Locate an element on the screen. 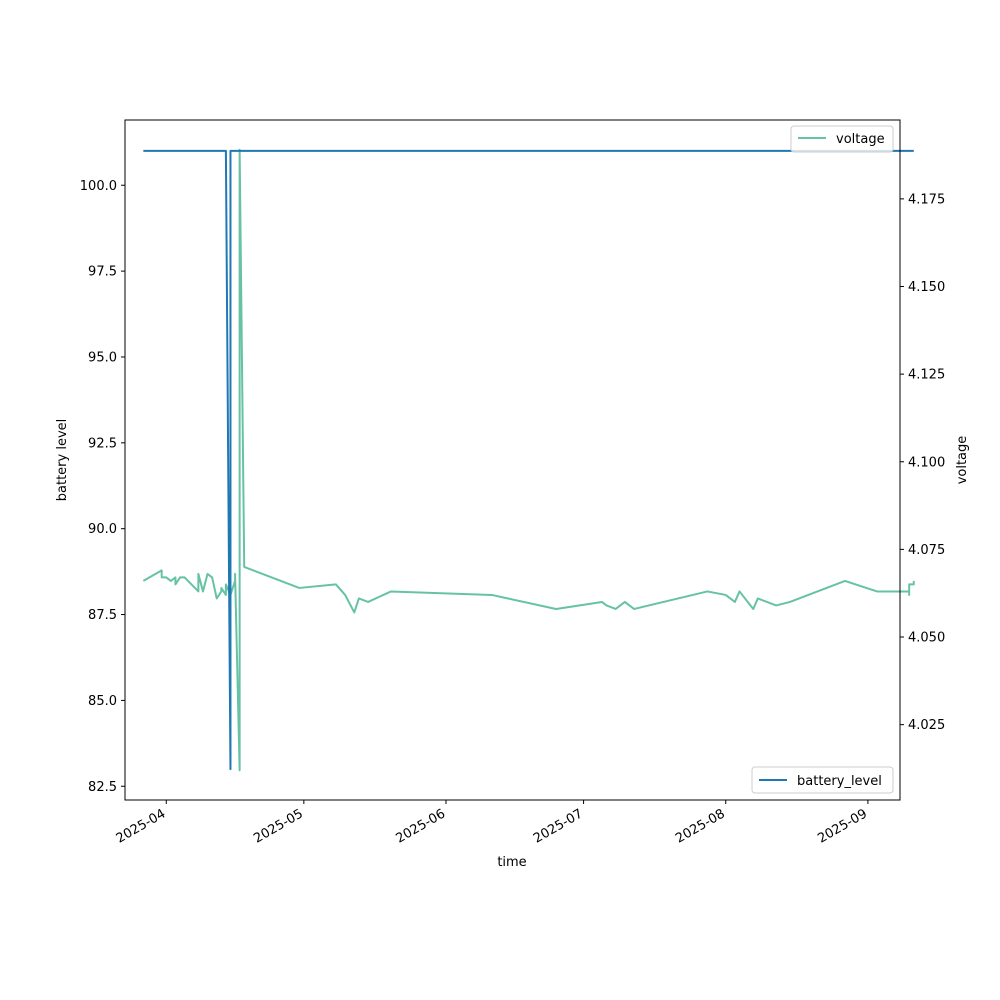 This screenshot has width=1000, height=1000. y-left-tick-label: 92.5 is located at coordinates (102, 443).